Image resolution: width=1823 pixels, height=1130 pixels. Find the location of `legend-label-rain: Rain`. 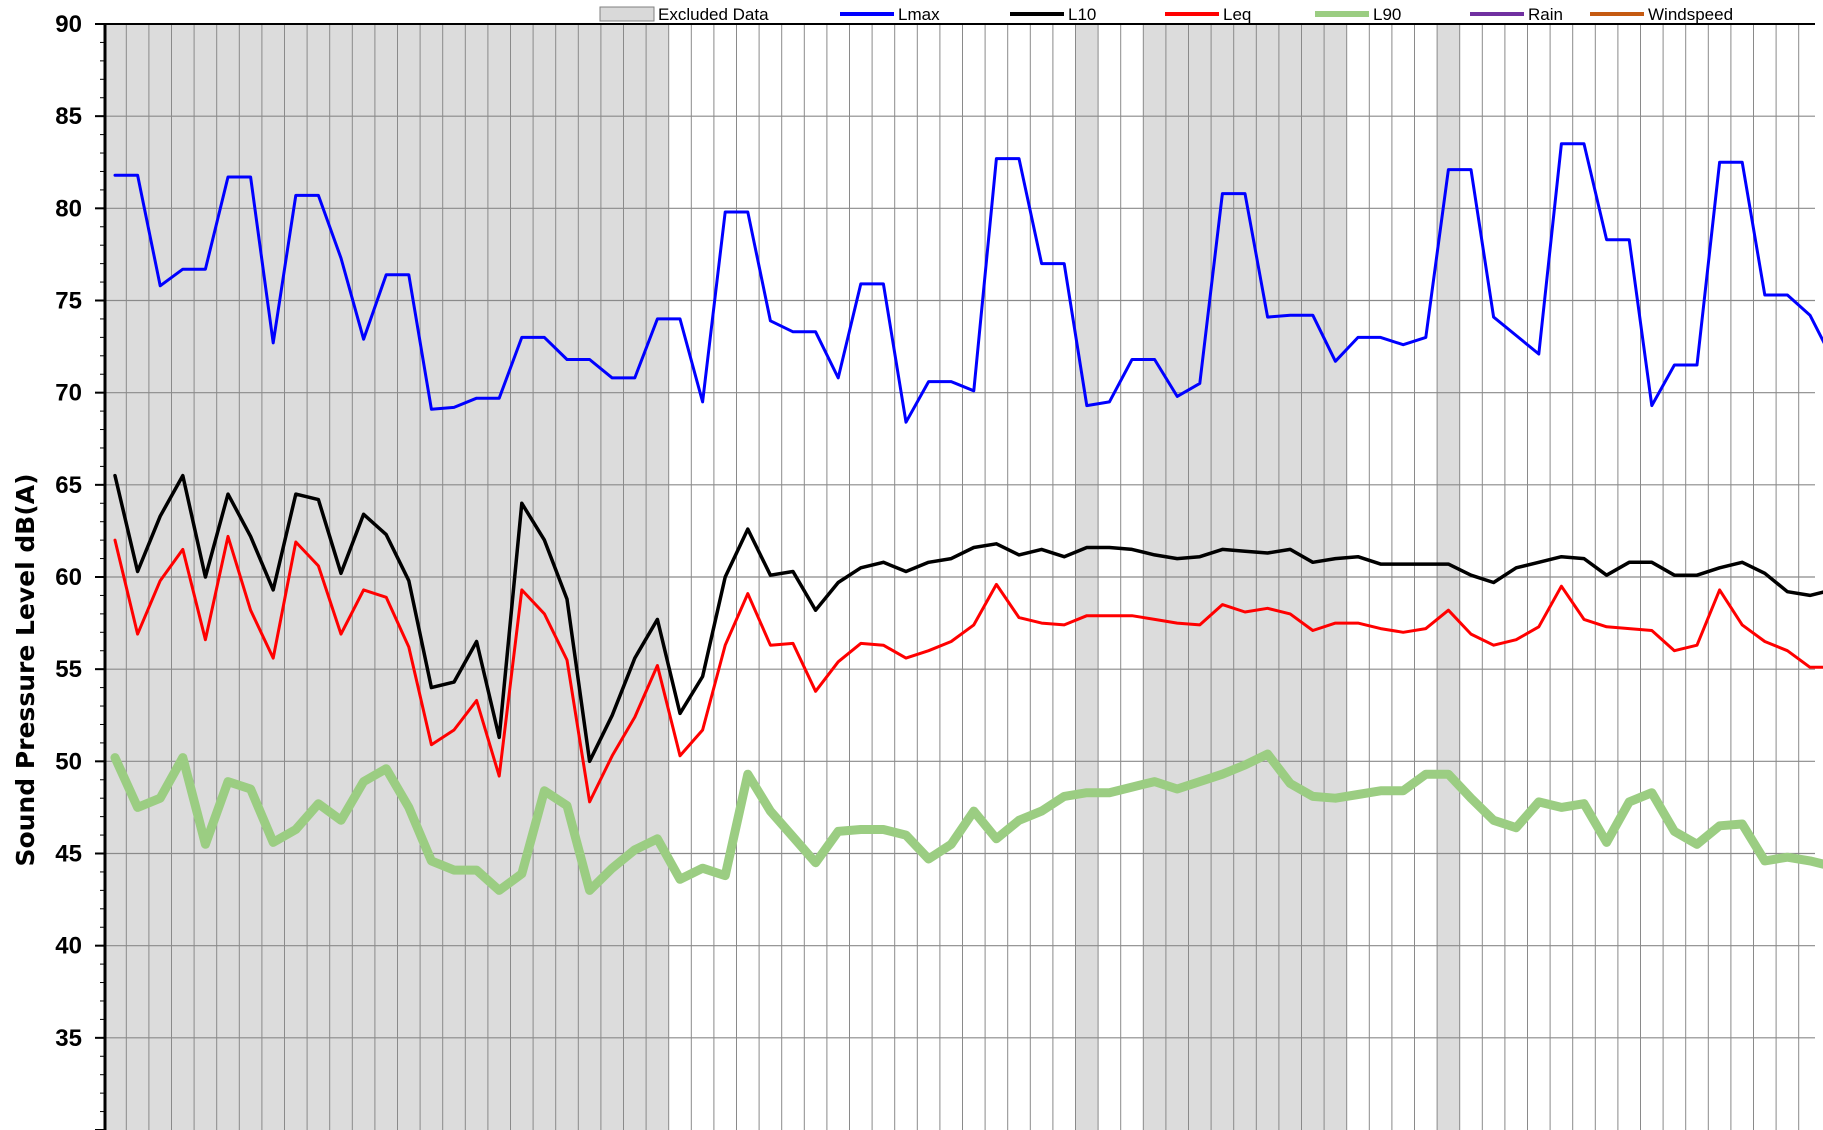

legend-label-rain: Rain is located at coordinates (1545, 14).